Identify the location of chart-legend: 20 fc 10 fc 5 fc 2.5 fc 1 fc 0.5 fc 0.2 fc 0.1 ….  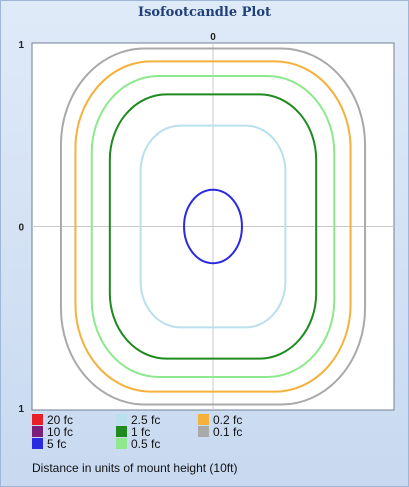
(217, 449).